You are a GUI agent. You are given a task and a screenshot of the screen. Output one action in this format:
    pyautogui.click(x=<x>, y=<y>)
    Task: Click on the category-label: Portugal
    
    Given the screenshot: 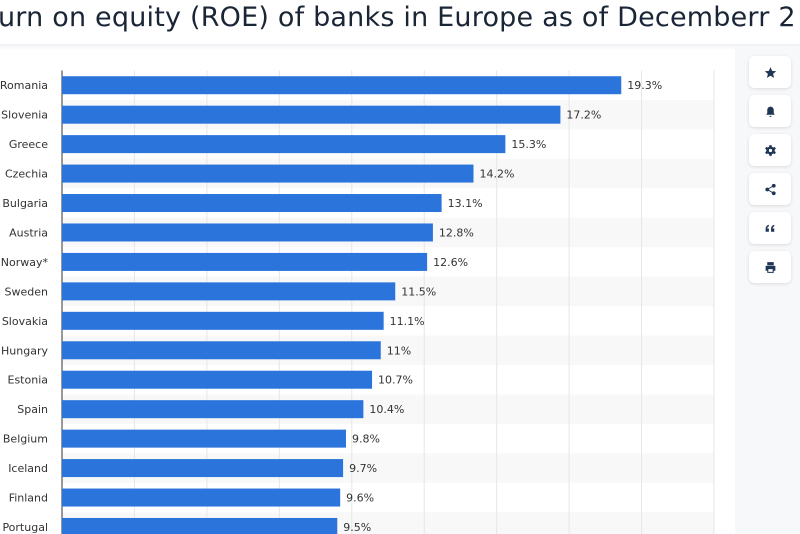 What is the action you would take?
    pyautogui.click(x=25, y=527)
    